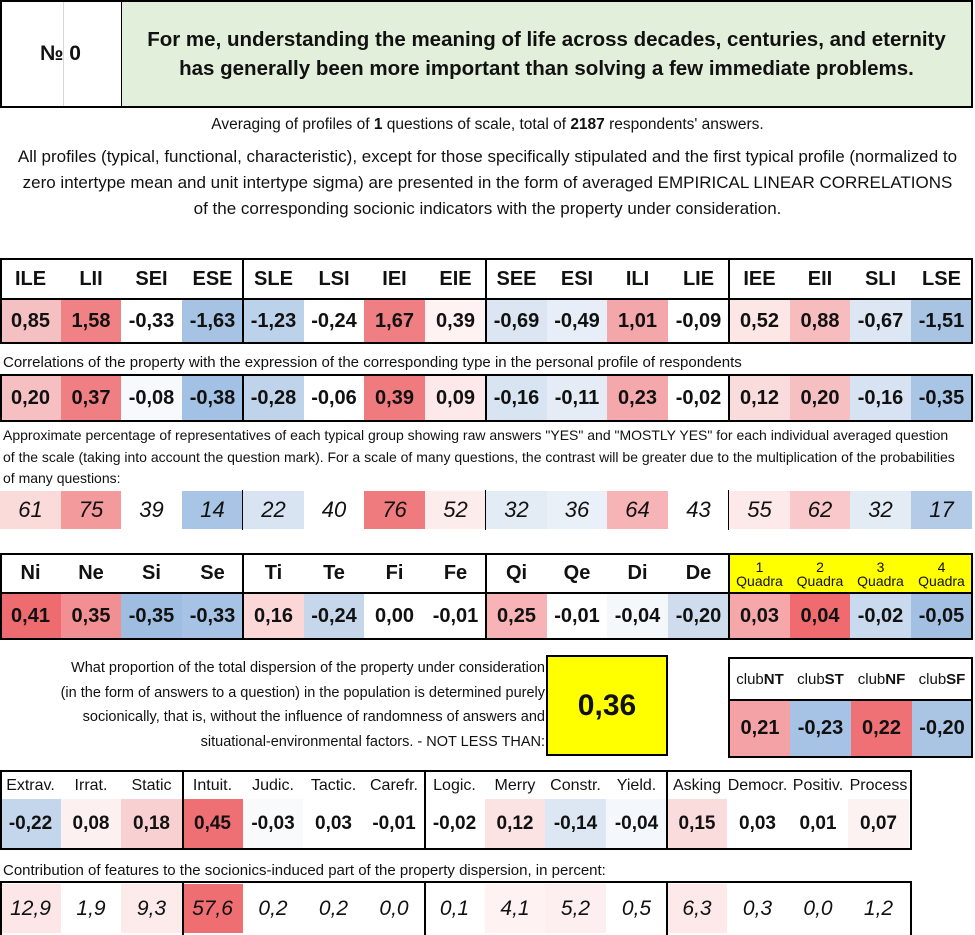 The width and height of the screenshot is (975, 935). What do you see at coordinates (941, 321) in the screenshot?
I see `type-normalized-lse: -1,51` at bounding box center [941, 321].